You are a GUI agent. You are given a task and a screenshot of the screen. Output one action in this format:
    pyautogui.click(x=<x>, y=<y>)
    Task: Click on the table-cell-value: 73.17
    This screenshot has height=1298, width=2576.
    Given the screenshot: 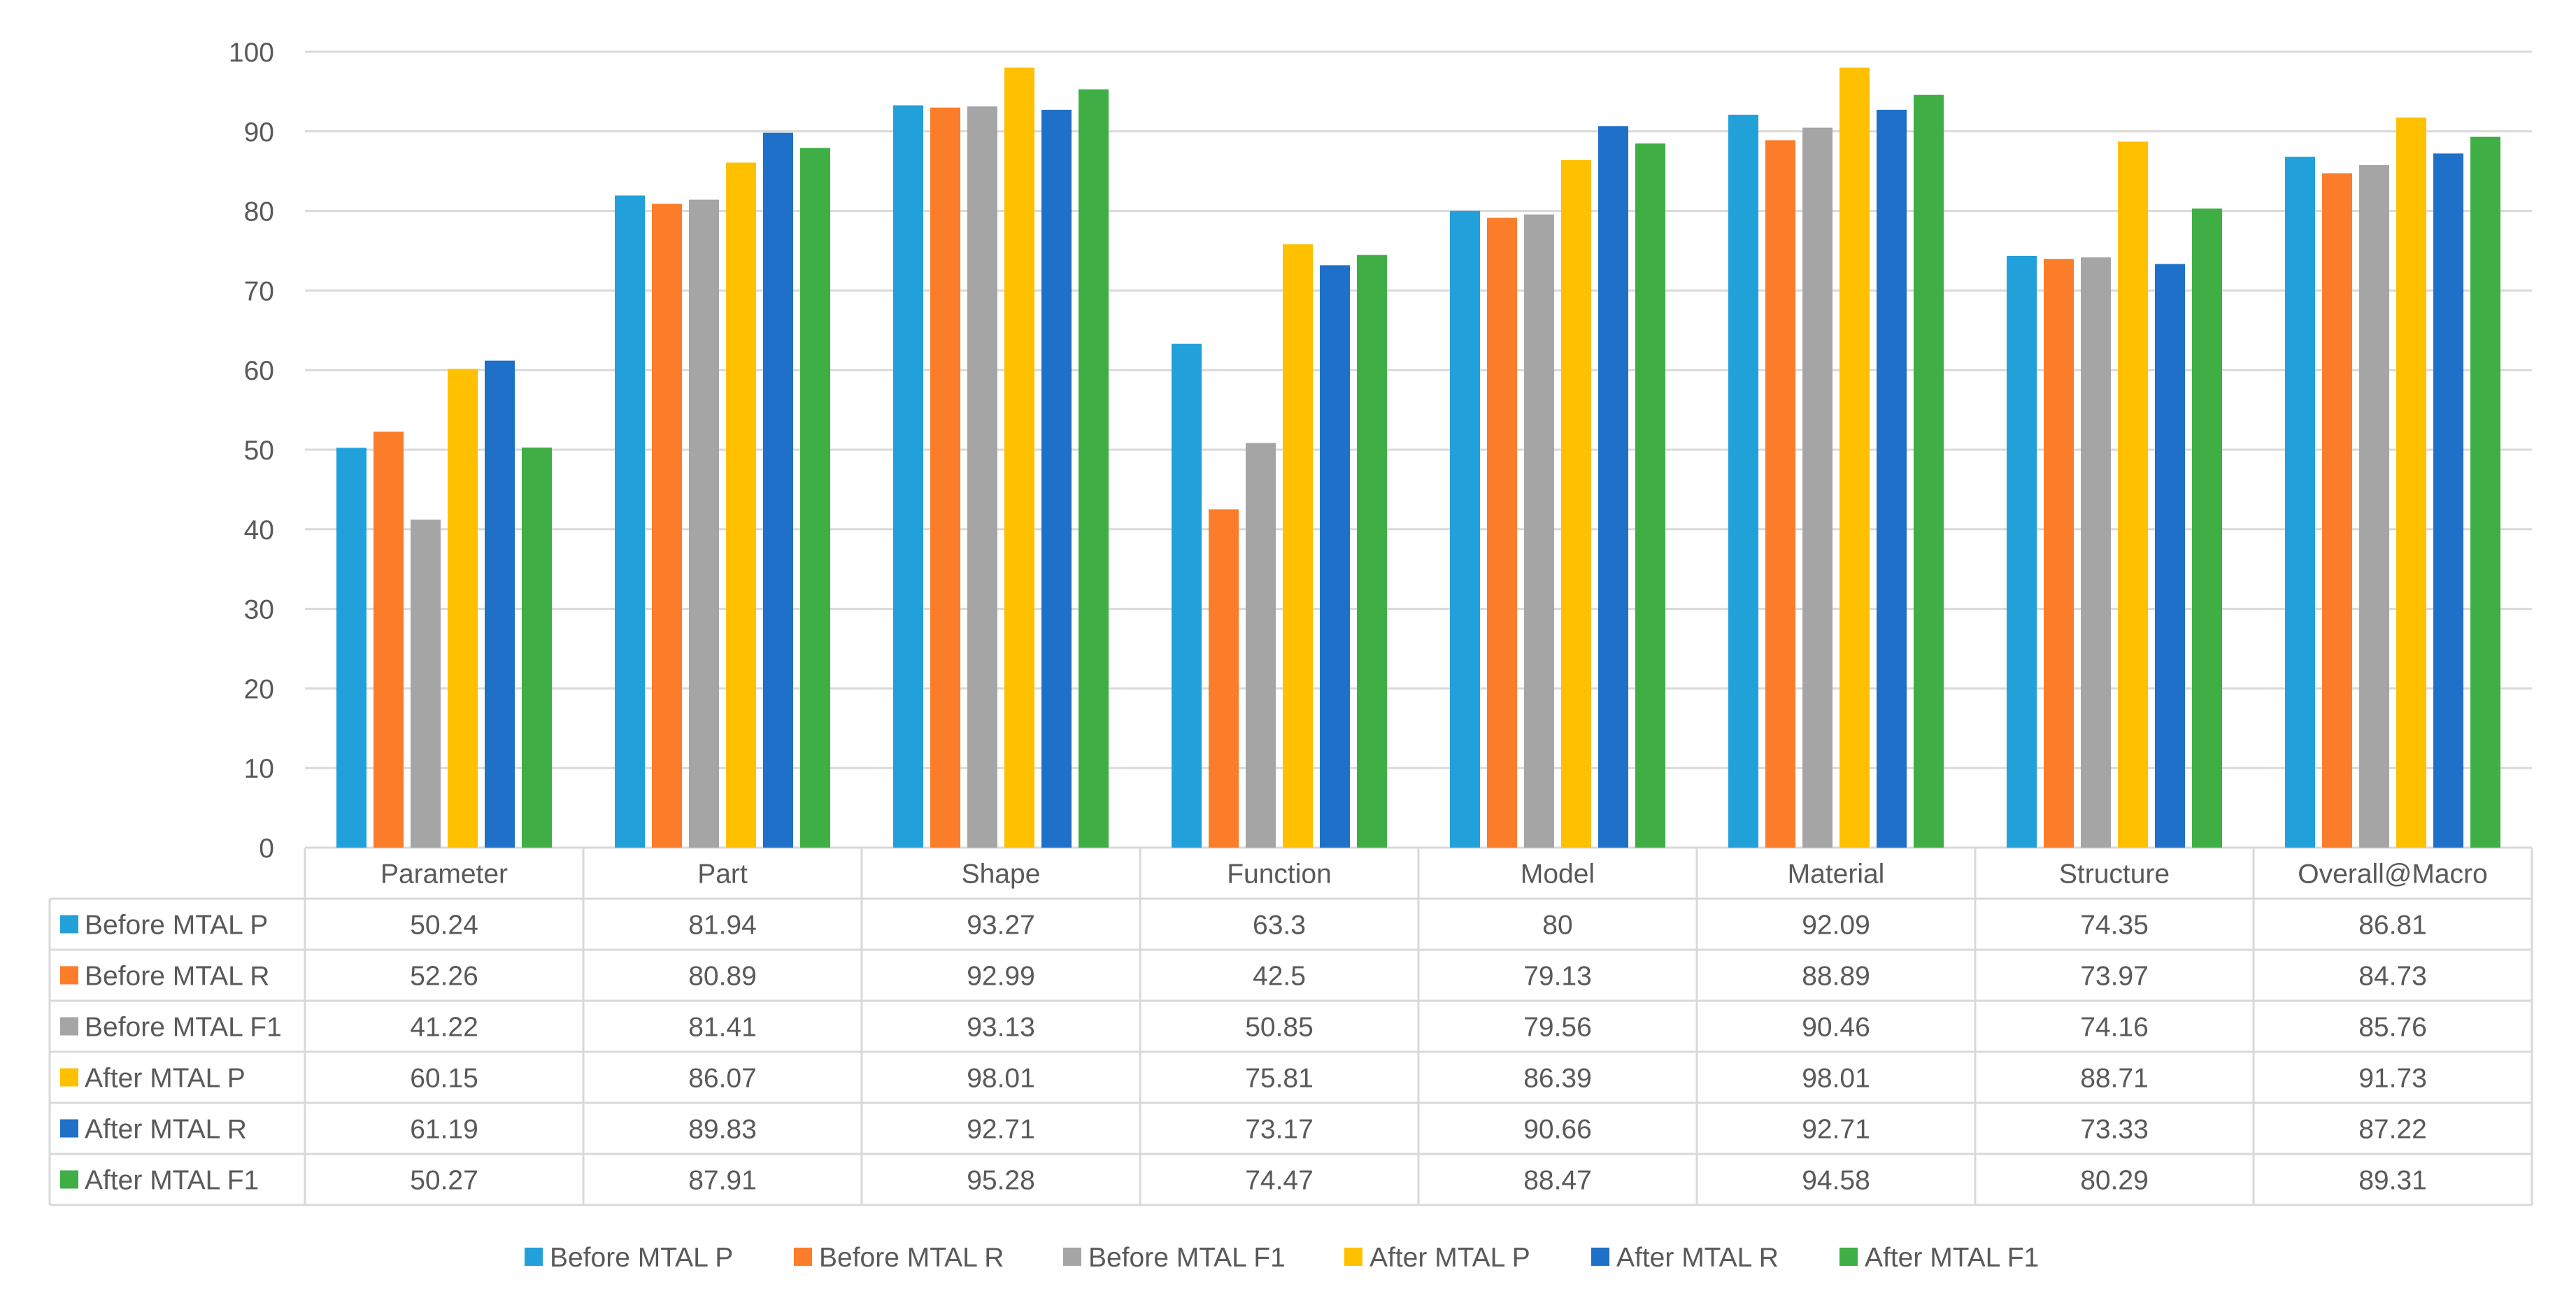 What is the action you would take?
    pyautogui.click(x=1279, y=1130)
    